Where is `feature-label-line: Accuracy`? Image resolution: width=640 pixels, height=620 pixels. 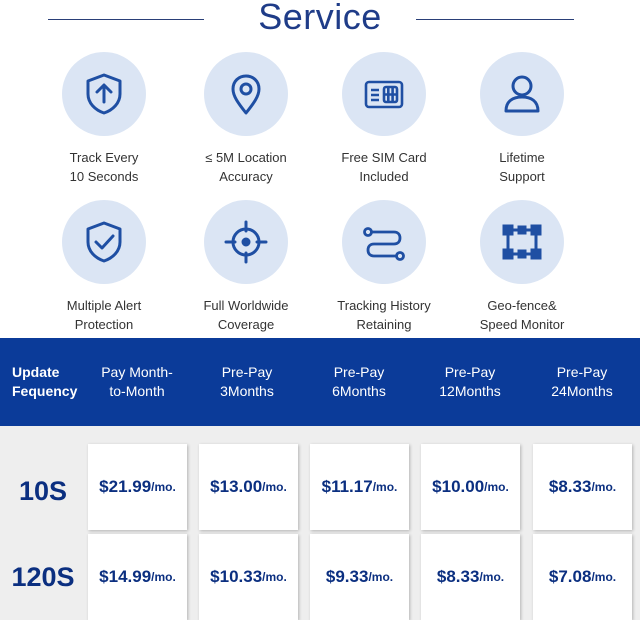
feature-label-line: Accuracy is located at coordinates (246, 176).